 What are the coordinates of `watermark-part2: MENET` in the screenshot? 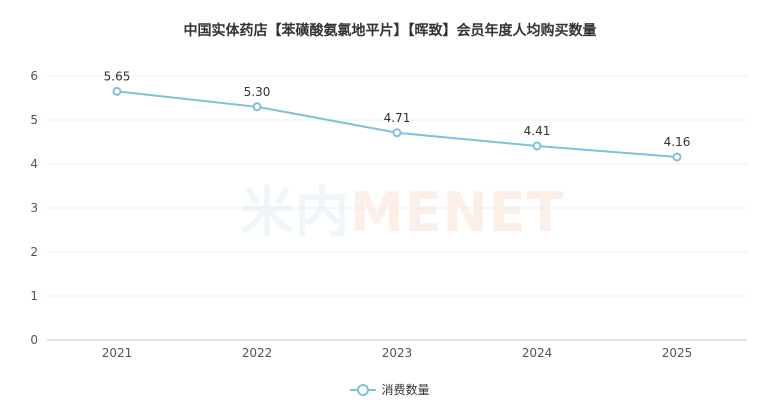 It's located at (457, 212).